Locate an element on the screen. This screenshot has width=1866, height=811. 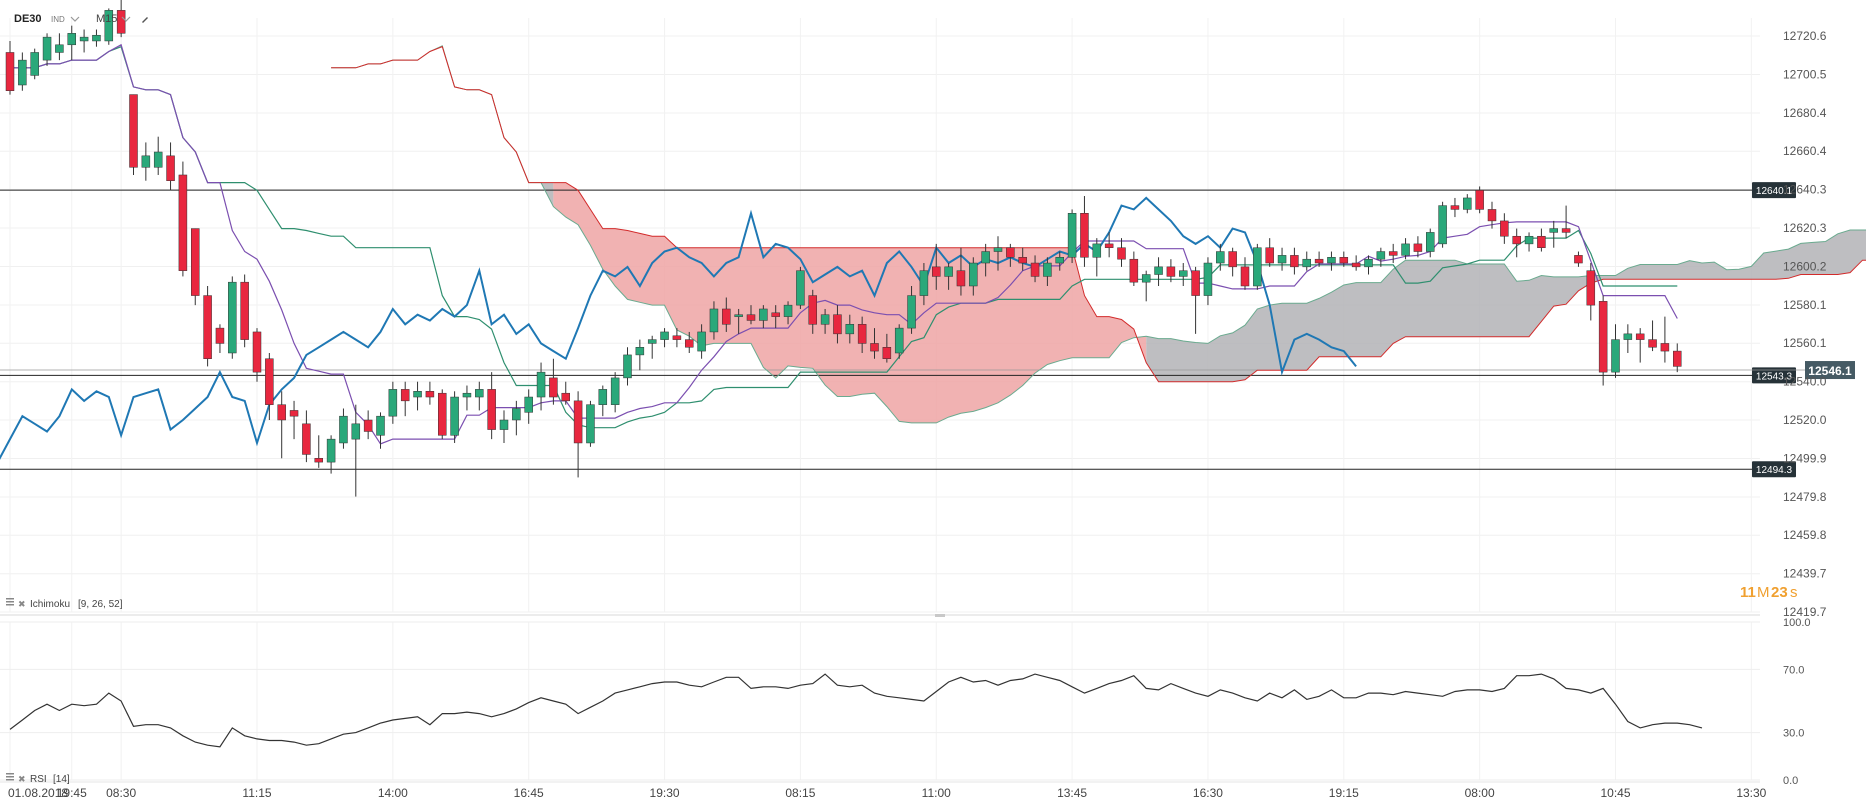
rsi-params: [14] is located at coordinates (61, 779).